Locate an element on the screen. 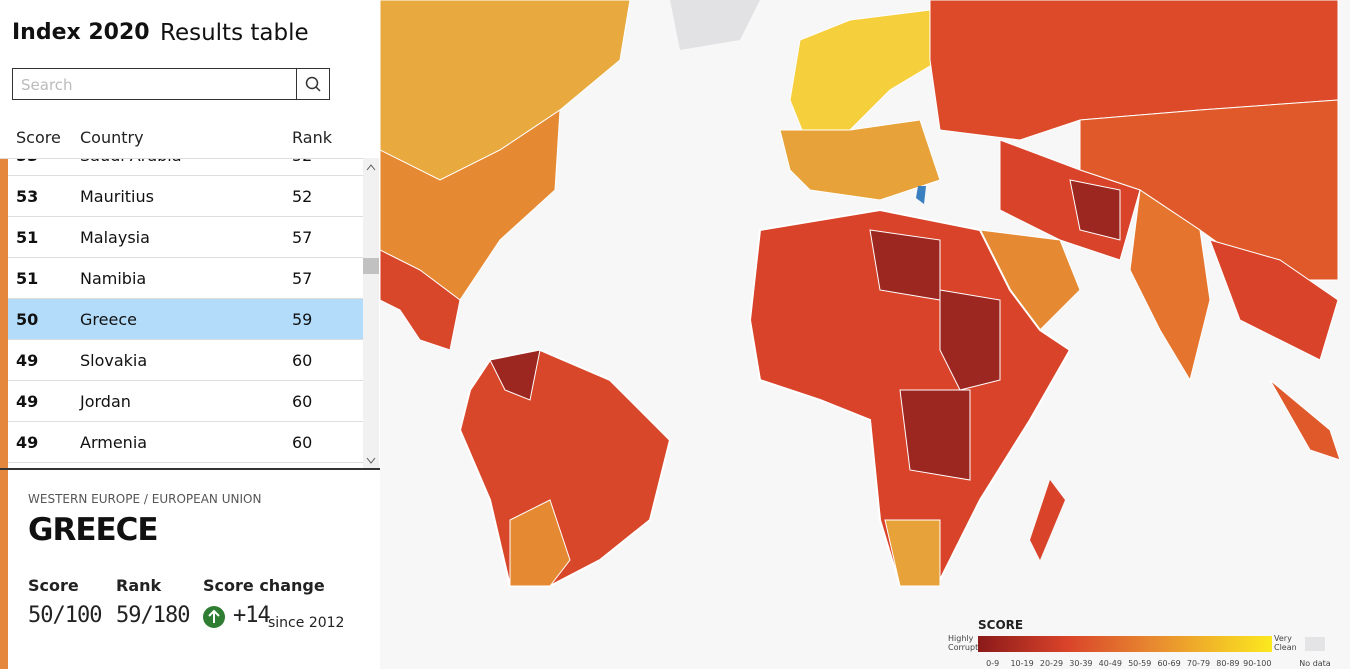 This screenshot has width=1350, height=669. column-header: Rank is located at coordinates (312, 137).